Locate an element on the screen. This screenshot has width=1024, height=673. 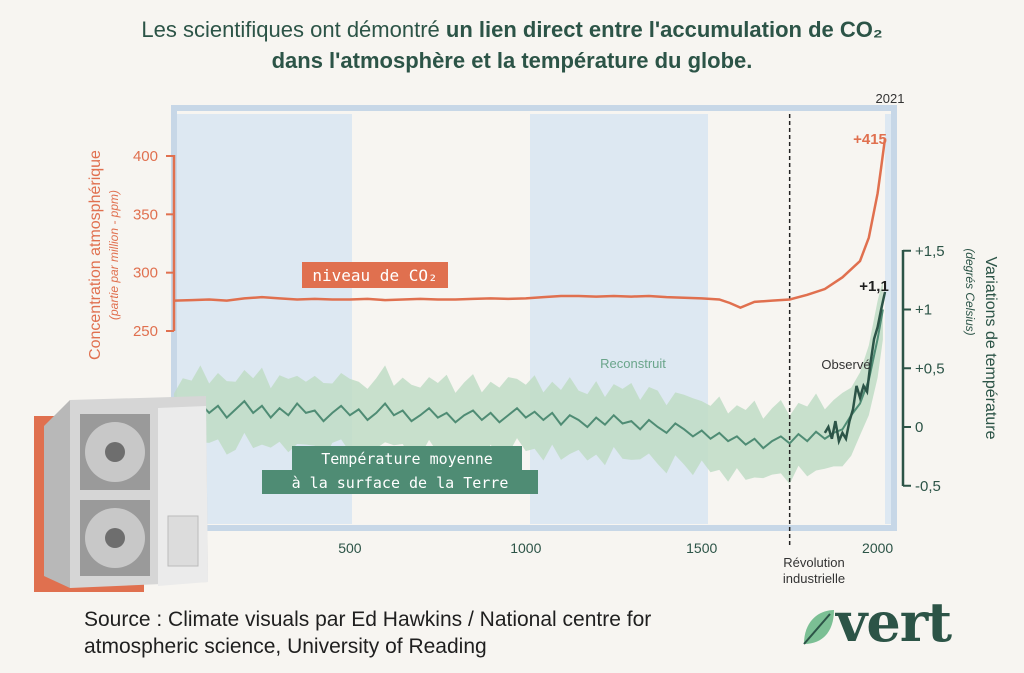
co2-label-box is located at coordinates (375, 275).